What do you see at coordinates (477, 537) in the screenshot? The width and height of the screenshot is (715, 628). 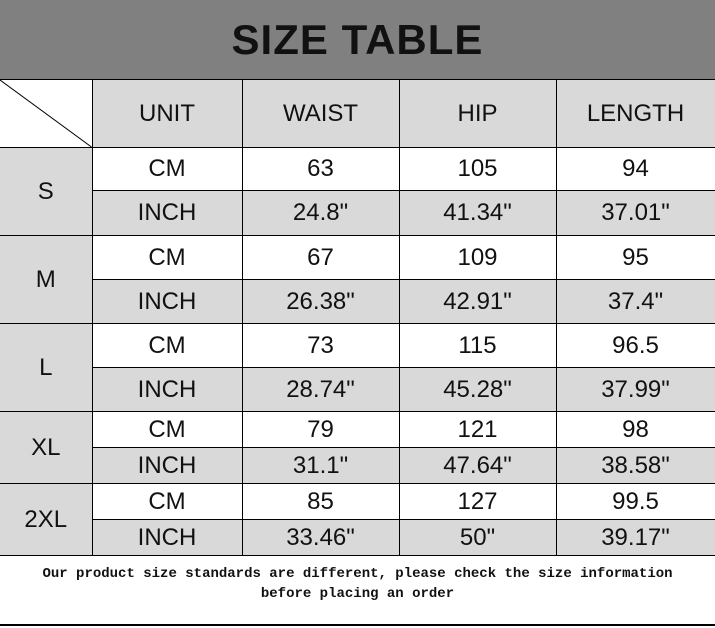 I see `hip-cell: 50"` at bounding box center [477, 537].